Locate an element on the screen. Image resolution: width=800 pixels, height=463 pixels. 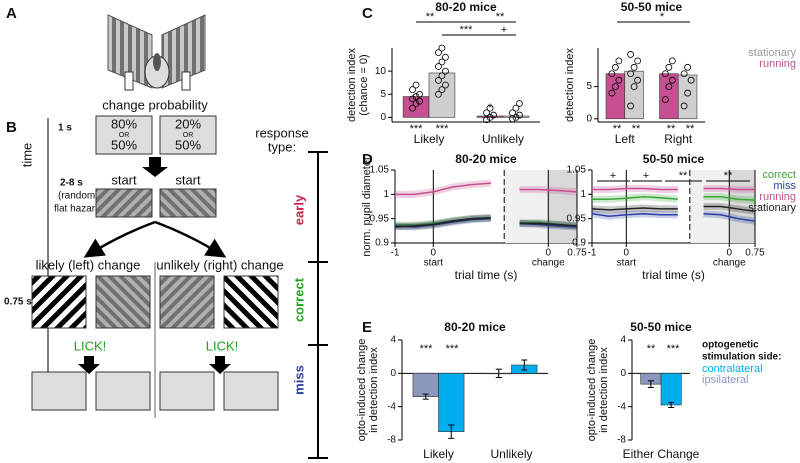
x-axis-label: trial time (s) is located at coordinates (486, 275).